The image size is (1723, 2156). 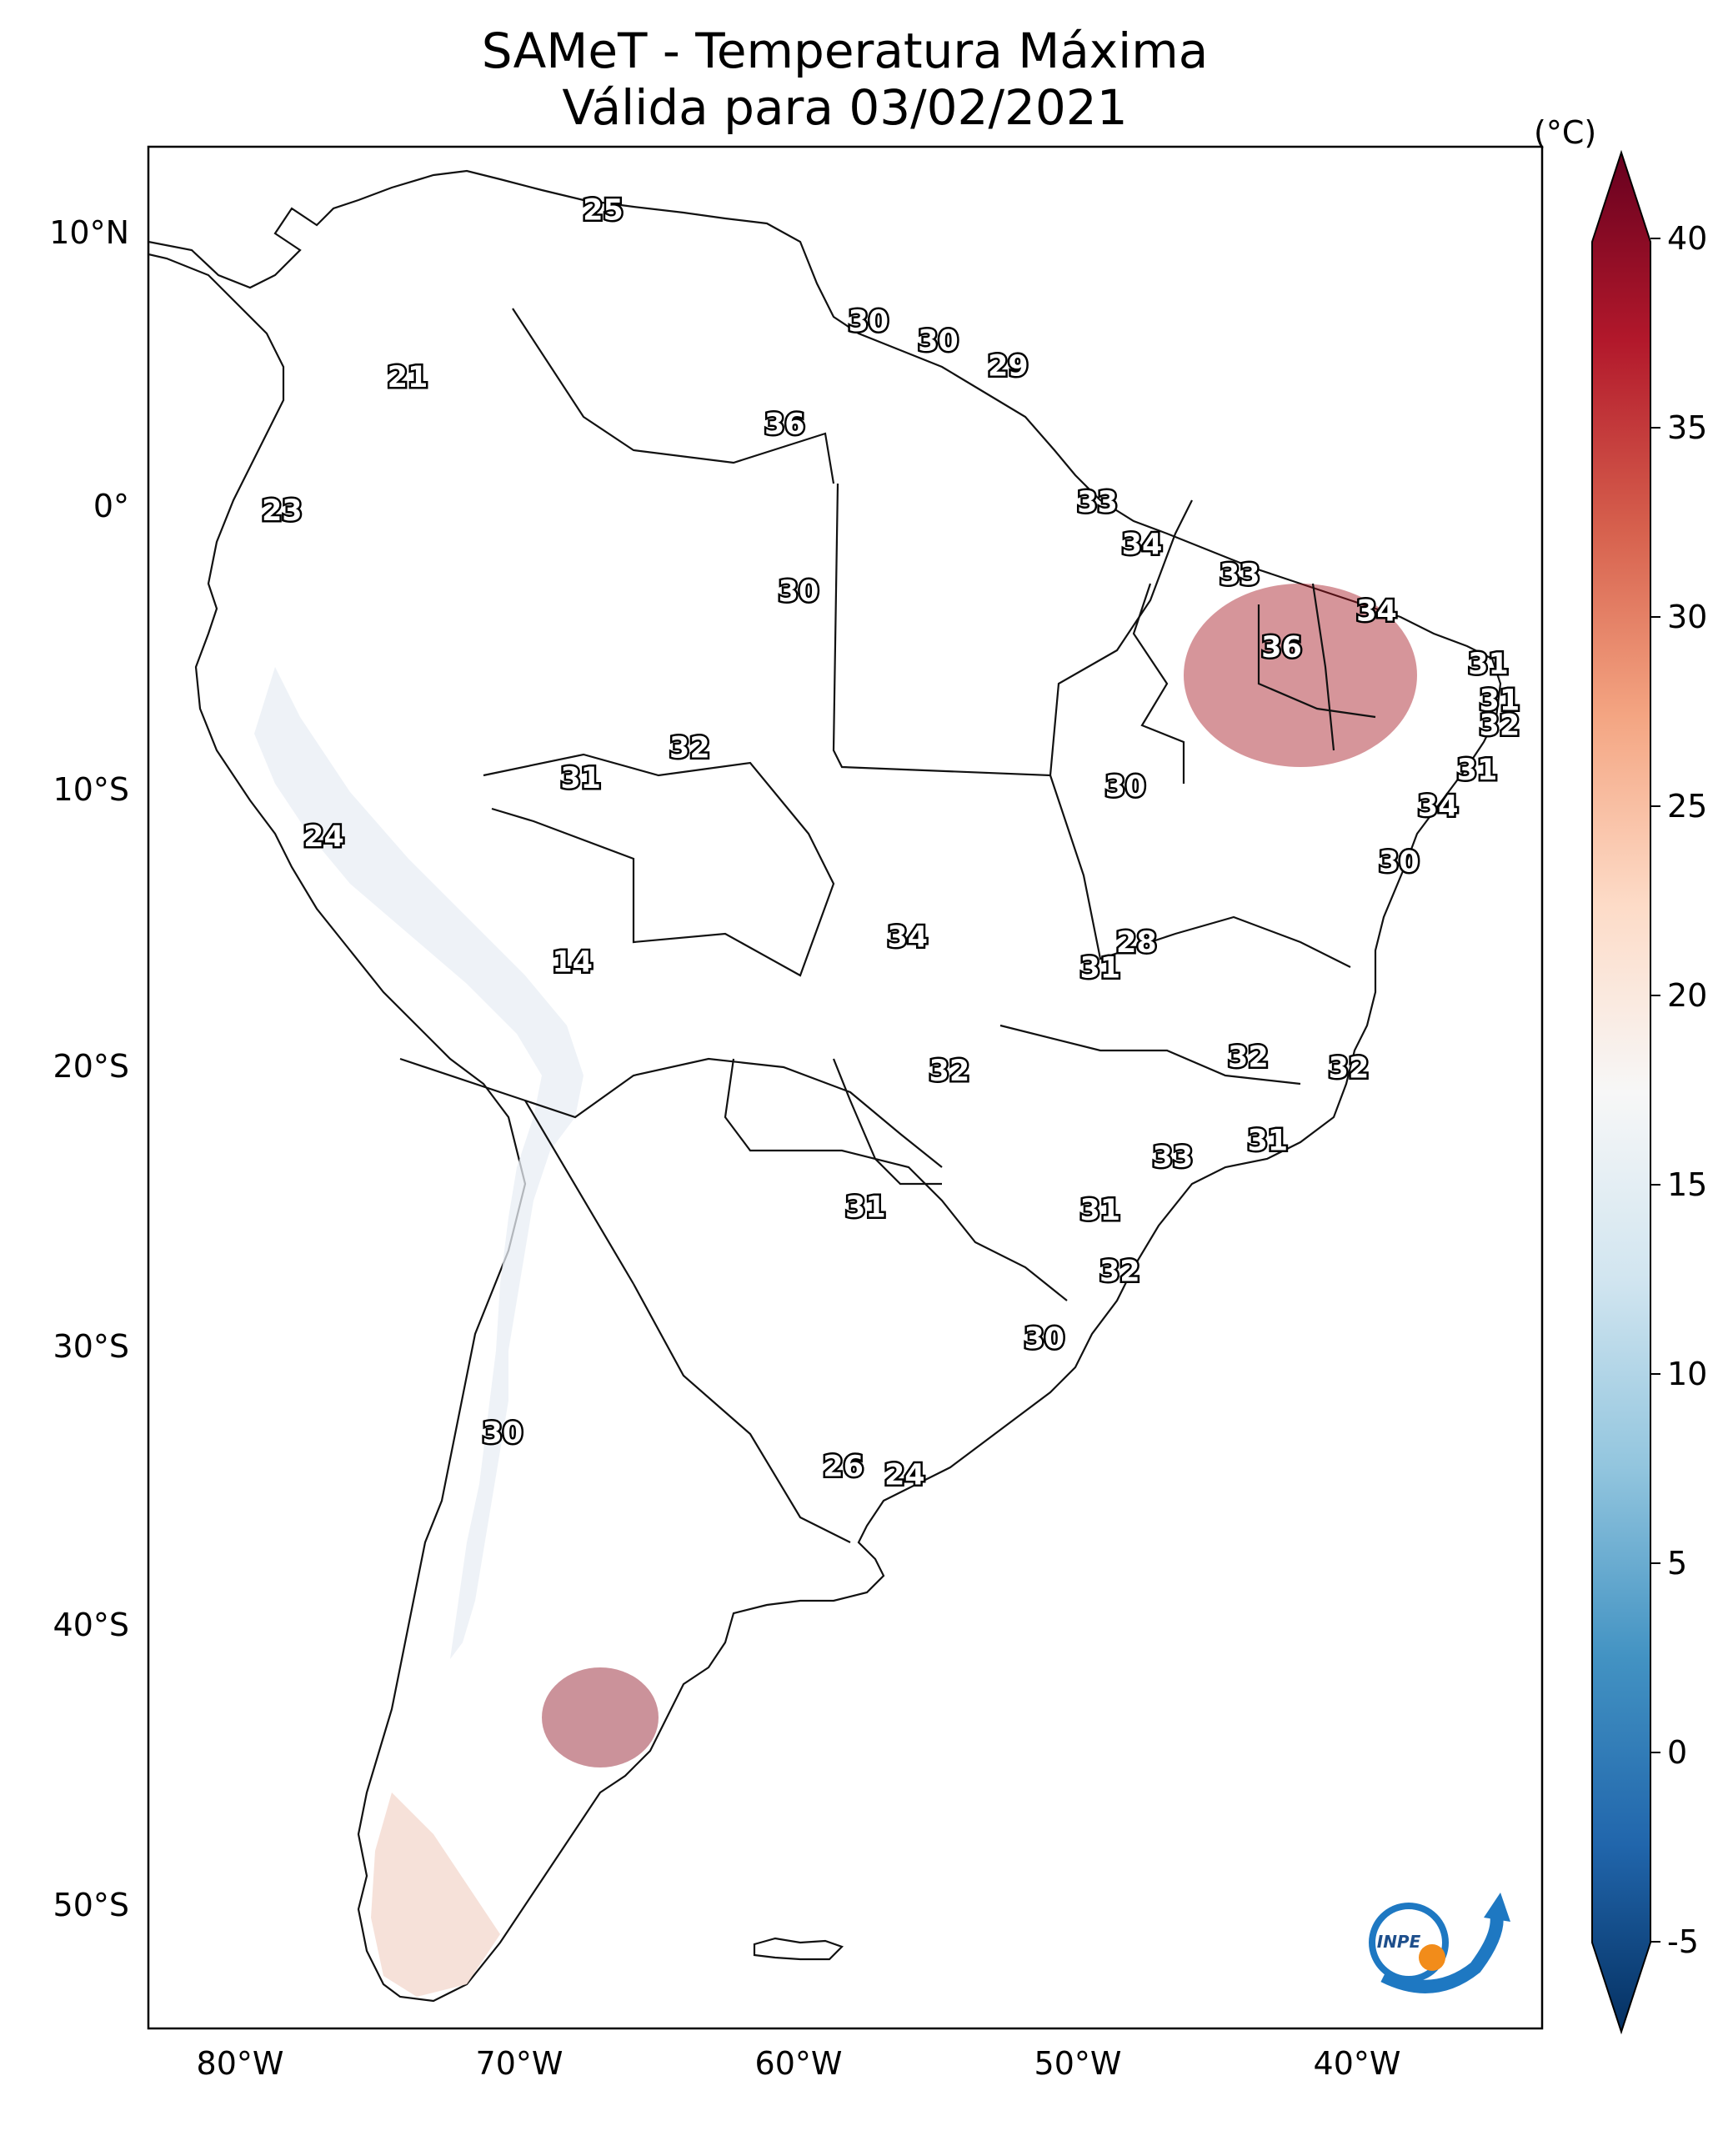 What do you see at coordinates (572, 963) in the screenshot?
I see `temperature-value-label: 14` at bounding box center [572, 963].